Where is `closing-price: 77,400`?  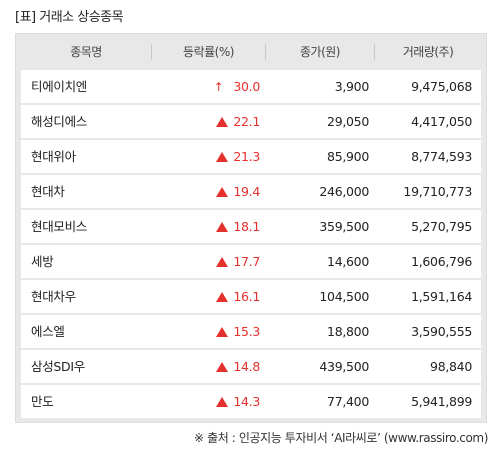 closing-price: 77,400 is located at coordinates (348, 401).